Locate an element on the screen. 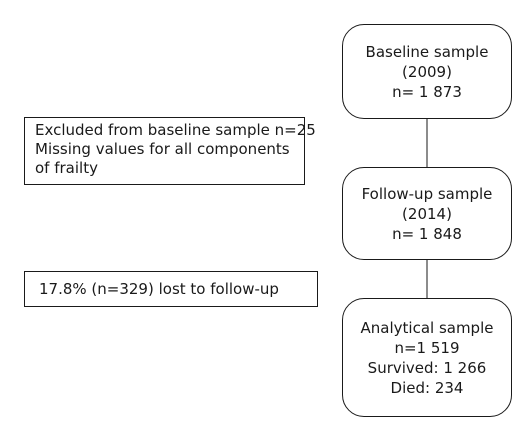 This screenshot has width=523, height=427. analytical-count: n=1 519 is located at coordinates (427, 347).